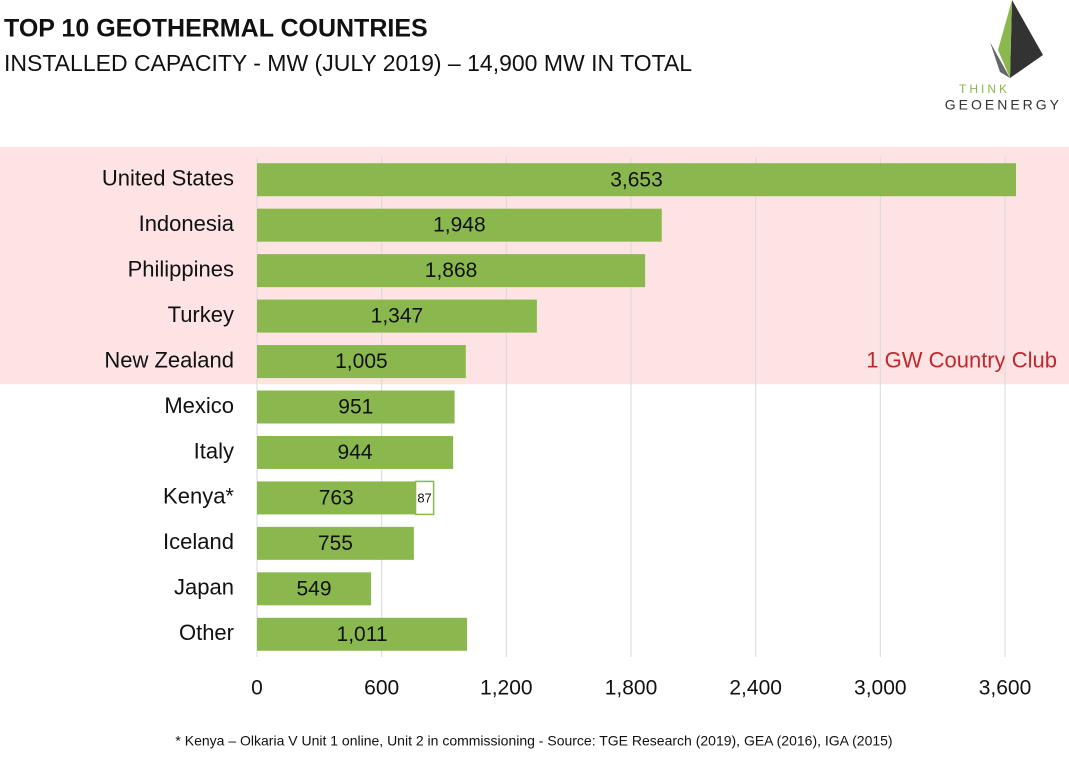 This screenshot has width=1069, height=761. Describe the element at coordinates (199, 405) in the screenshot. I see `y-tick-label: Mexico` at that location.